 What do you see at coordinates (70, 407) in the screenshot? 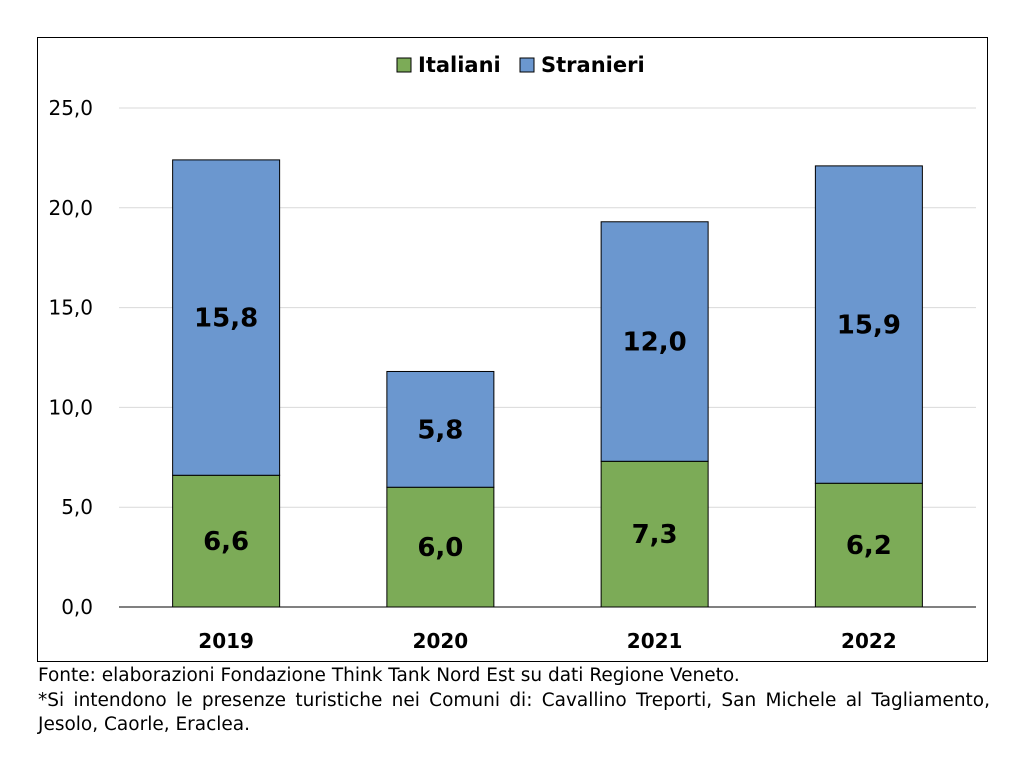
I see `y-tick-label: 10,0` at bounding box center [70, 407].